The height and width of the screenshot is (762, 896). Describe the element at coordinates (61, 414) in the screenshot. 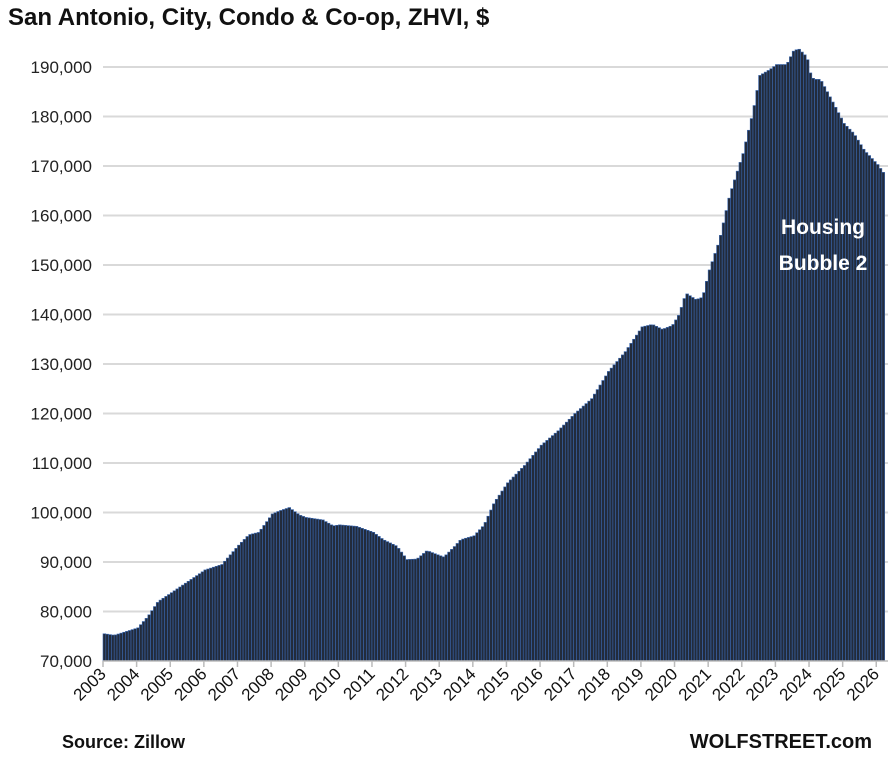

I see `y-tick-label: 120,000` at that location.